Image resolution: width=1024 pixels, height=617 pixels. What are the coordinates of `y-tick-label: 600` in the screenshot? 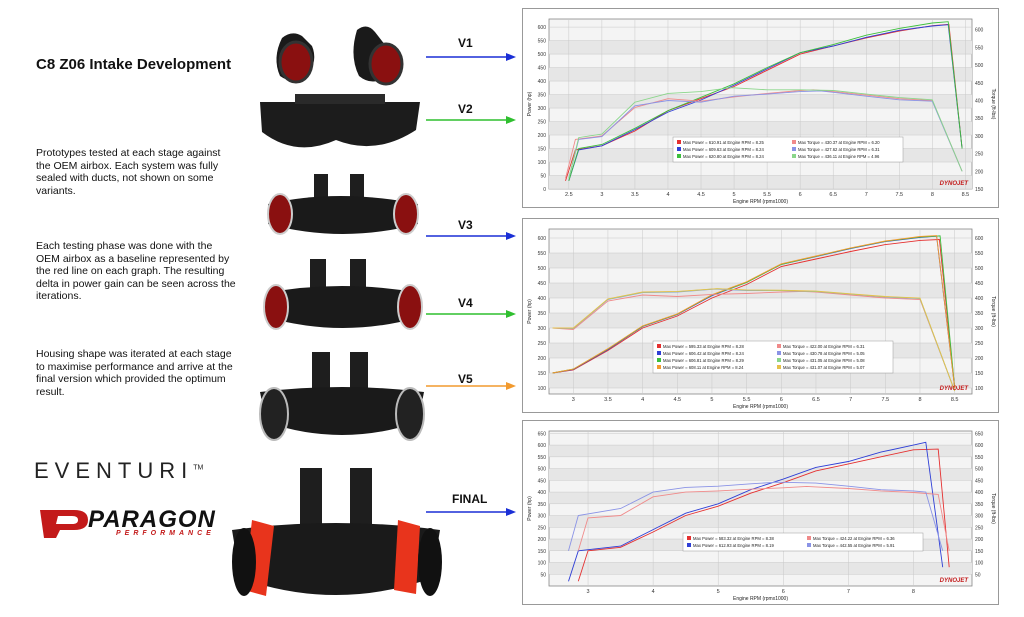 It's located at (542, 239).